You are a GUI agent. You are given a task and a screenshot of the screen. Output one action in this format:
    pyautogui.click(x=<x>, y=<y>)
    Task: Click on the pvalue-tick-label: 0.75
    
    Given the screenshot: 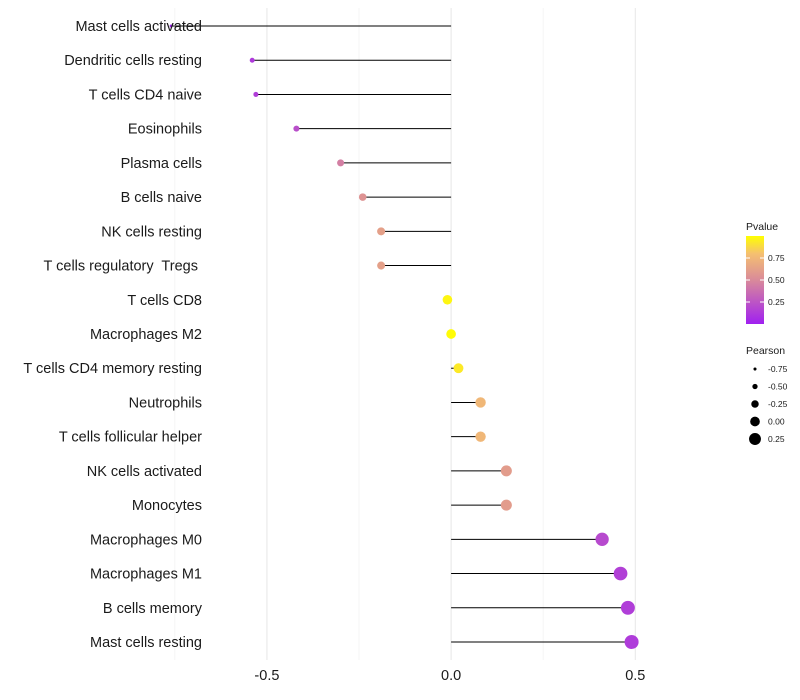 What is the action you would take?
    pyautogui.click(x=776, y=258)
    